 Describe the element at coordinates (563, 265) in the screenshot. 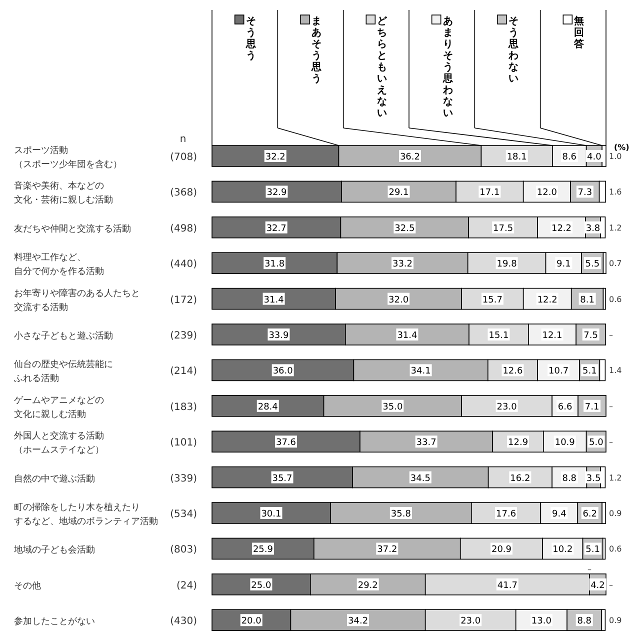

I see `data-label: 9.1` at that location.